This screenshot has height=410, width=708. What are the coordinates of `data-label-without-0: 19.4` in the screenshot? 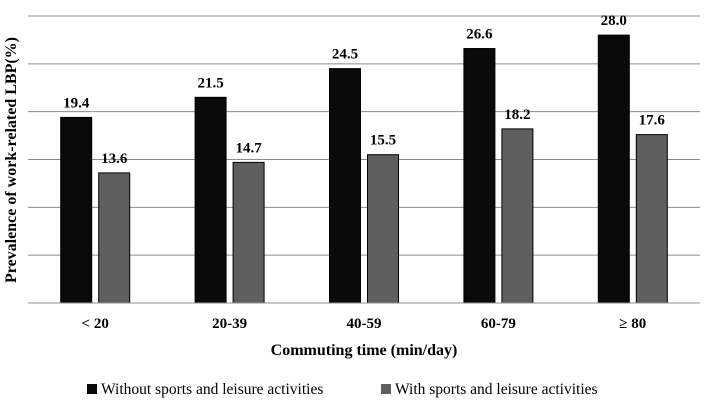 It's located at (76, 103).